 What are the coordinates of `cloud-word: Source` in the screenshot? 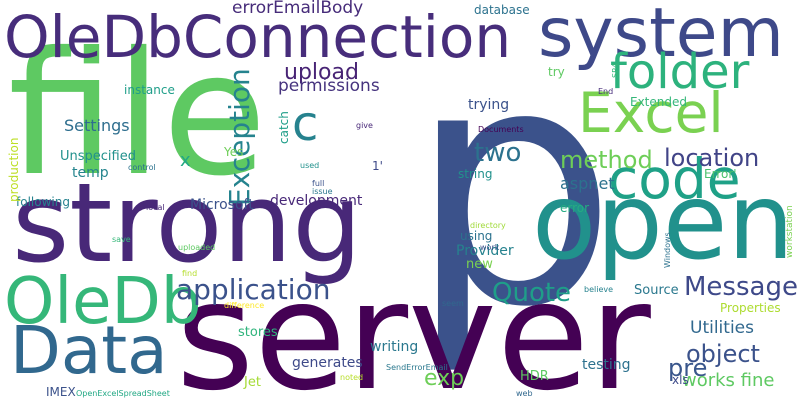 It's located at (656, 290).